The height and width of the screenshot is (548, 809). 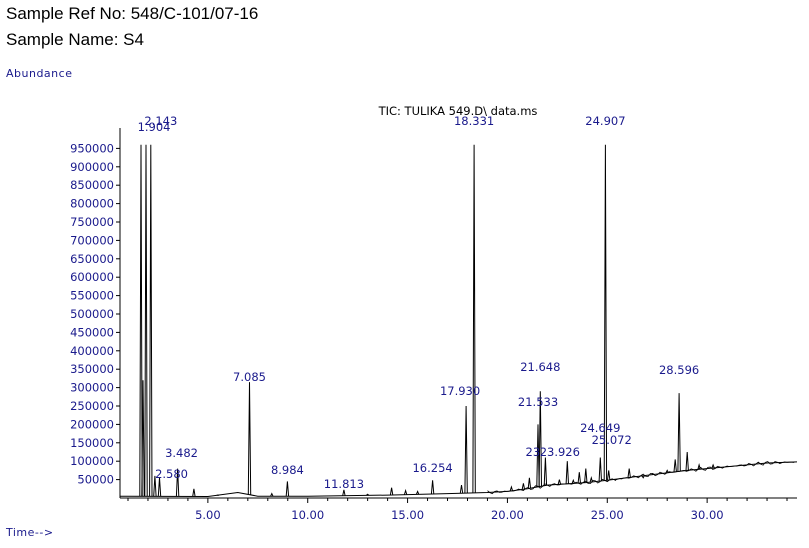 I want to click on y-tick-label: 900000, so click(x=92, y=167).